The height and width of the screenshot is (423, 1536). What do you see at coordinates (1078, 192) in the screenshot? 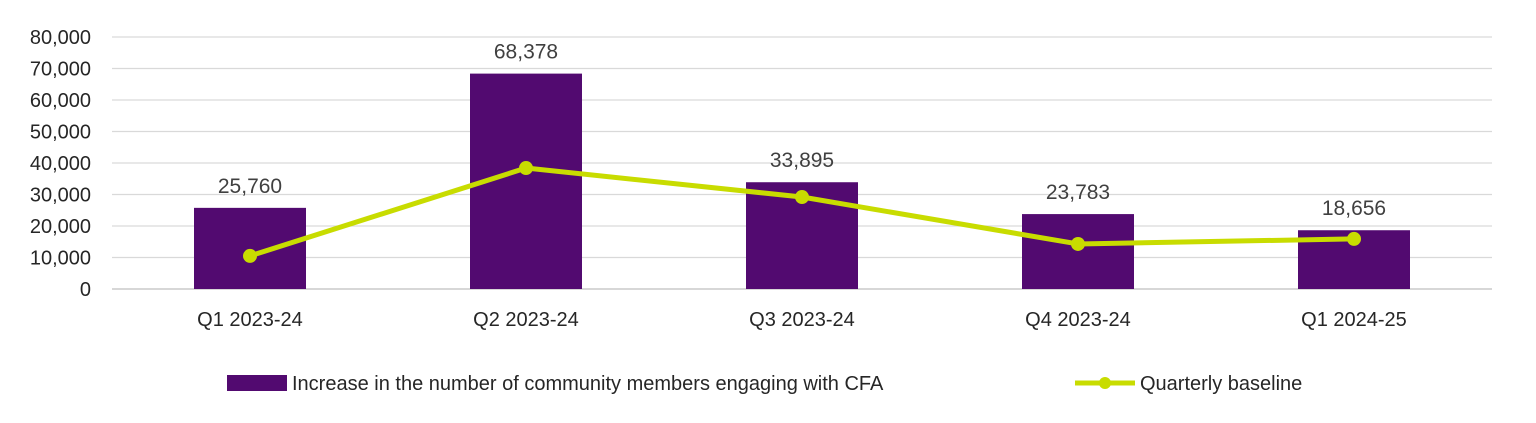
I see `data-label: 23,783` at bounding box center [1078, 192].